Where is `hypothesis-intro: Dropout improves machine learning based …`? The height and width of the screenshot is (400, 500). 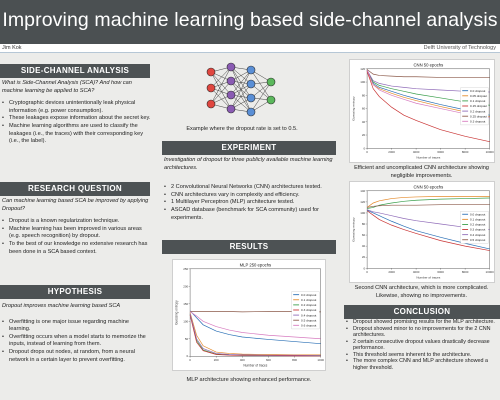
hypothesis-intro: Dropout improves machine learning based … is located at coordinates (61, 306).